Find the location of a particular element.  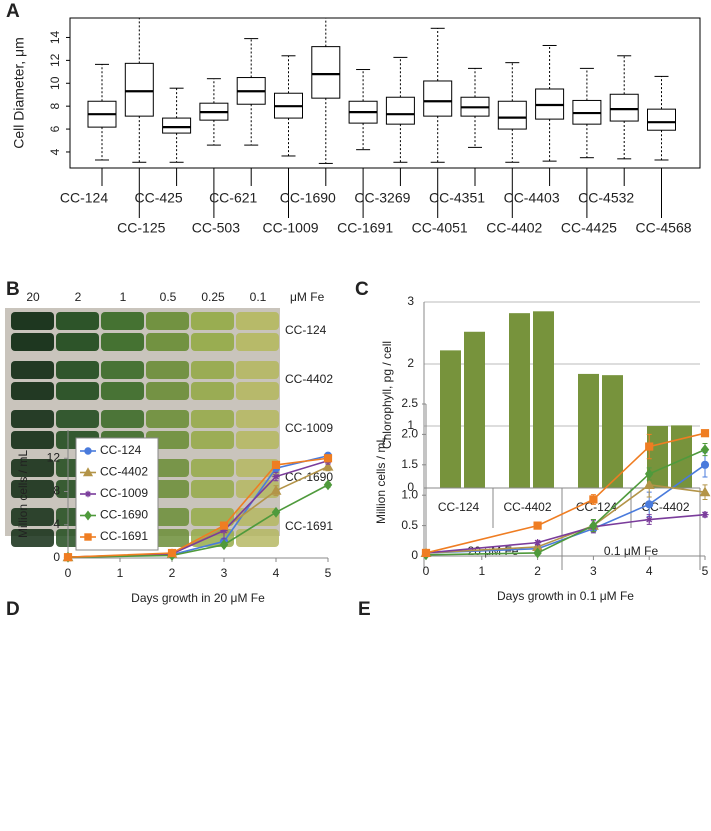

x-tick-label: CC-4532 is located at coordinates (606, 198).